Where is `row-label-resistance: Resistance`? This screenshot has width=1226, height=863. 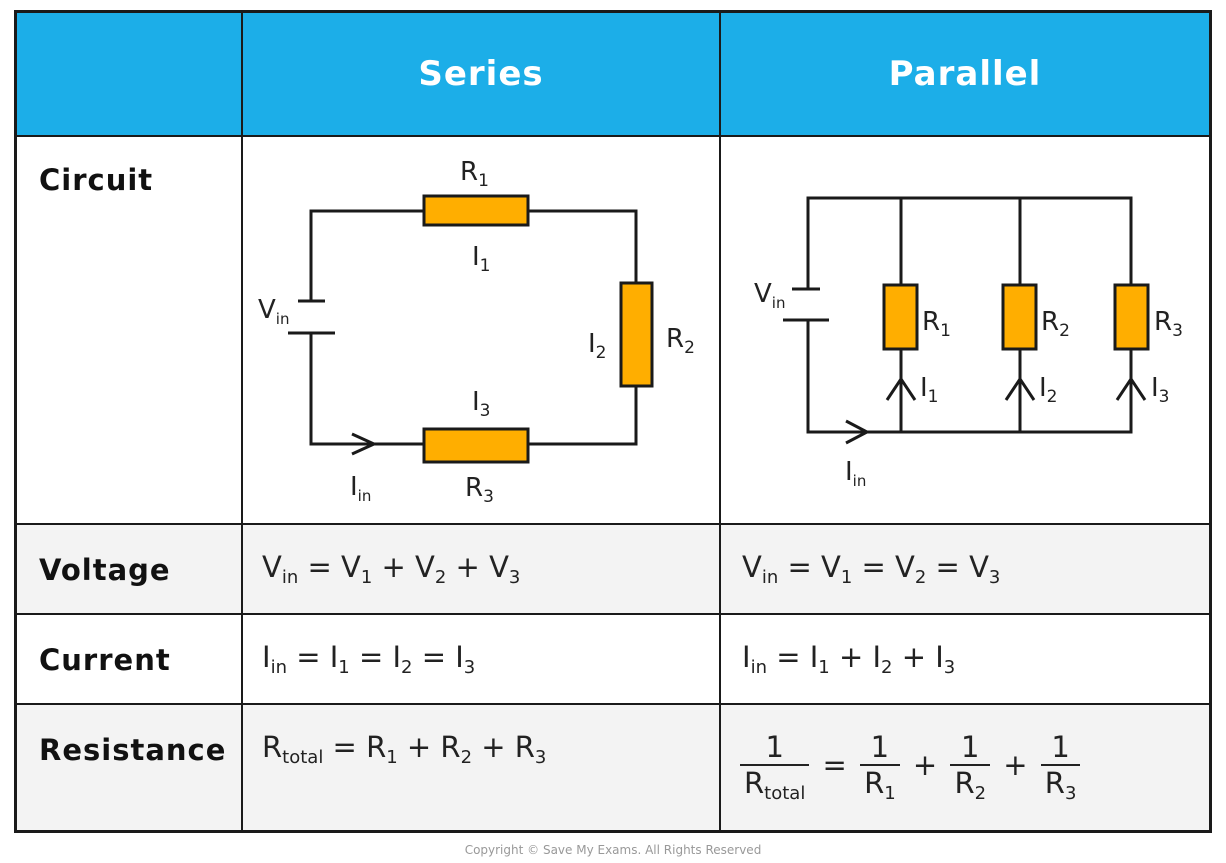 row-label-resistance: Resistance is located at coordinates (130, 767).